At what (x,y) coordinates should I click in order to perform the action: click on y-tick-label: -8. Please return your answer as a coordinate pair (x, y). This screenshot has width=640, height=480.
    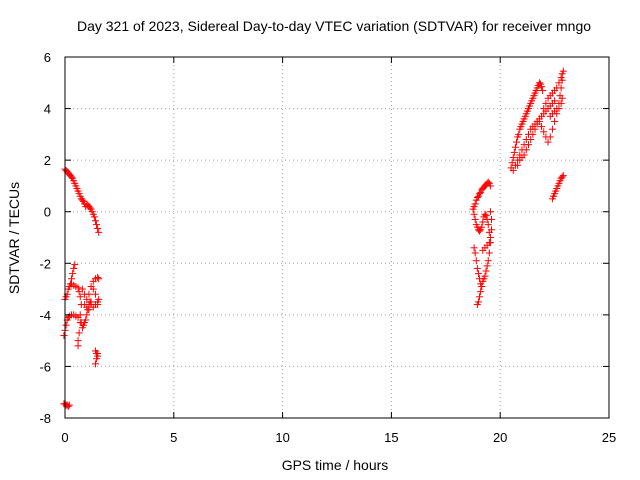
    Looking at the image, I should click on (45, 418).